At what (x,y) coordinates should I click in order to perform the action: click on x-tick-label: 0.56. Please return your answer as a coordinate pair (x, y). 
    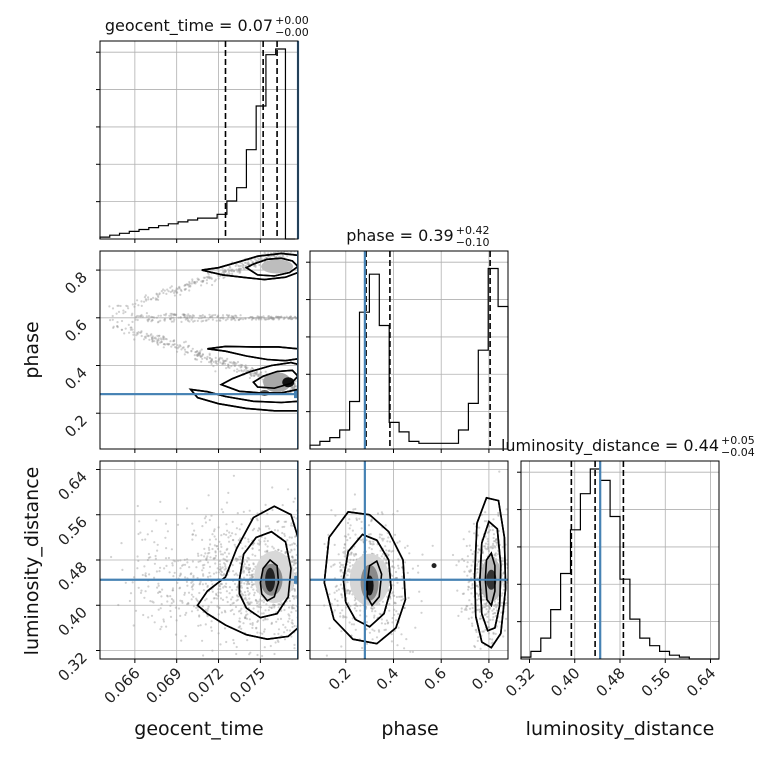
    Looking at the image, I should click on (656, 682).